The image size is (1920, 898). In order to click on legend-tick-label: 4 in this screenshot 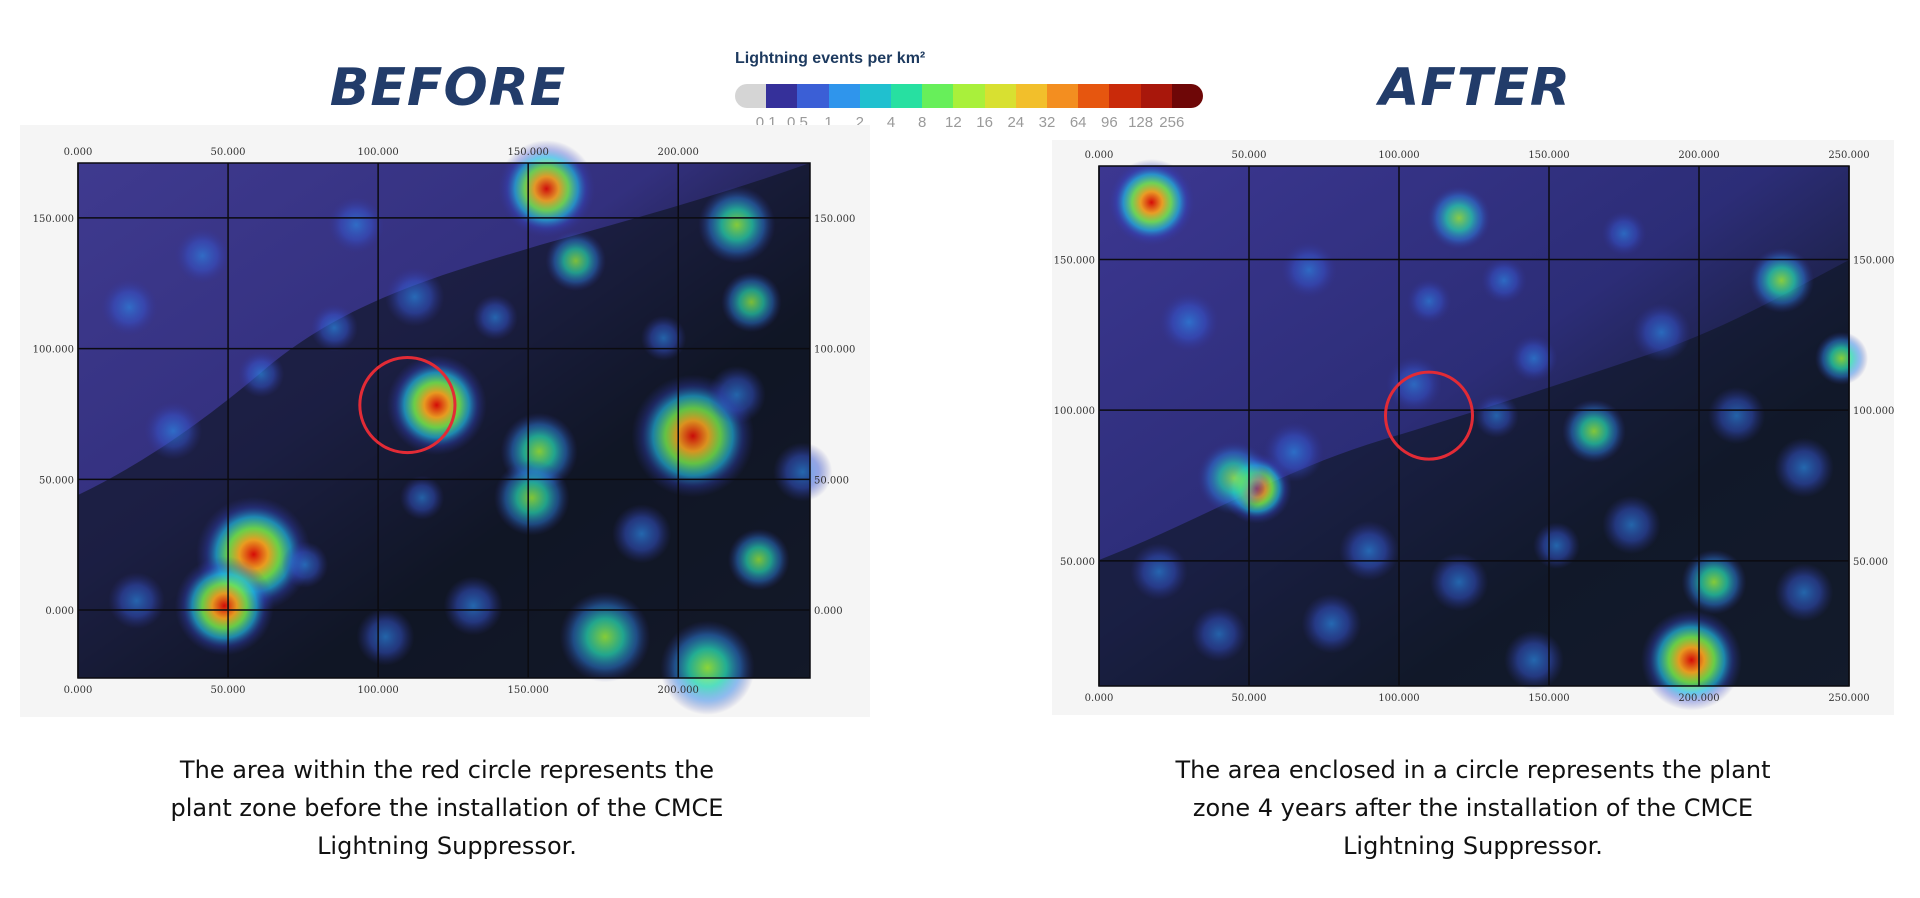, I will do `click(891, 122)`.